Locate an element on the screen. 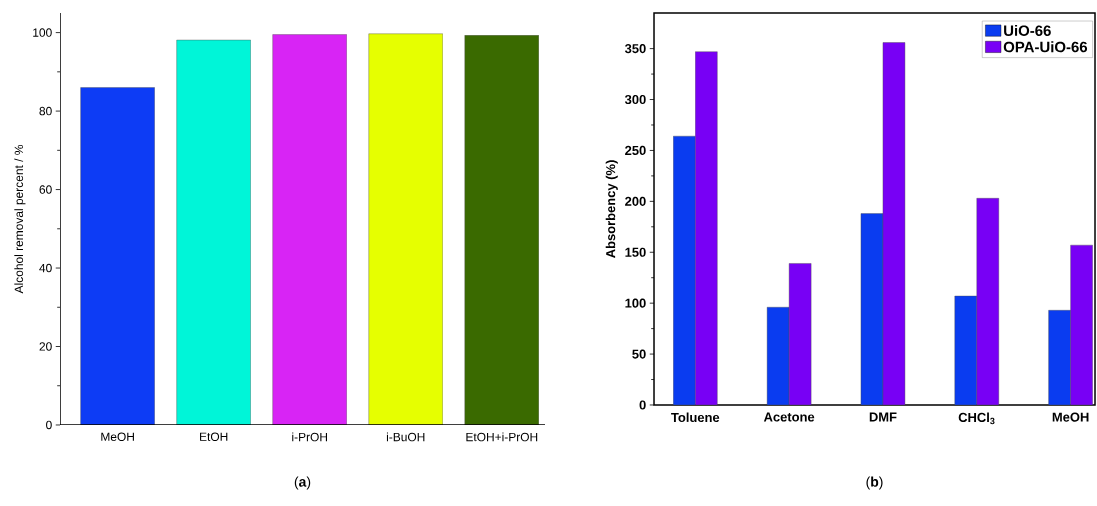  y-tick-label: 200 is located at coordinates (635, 201).